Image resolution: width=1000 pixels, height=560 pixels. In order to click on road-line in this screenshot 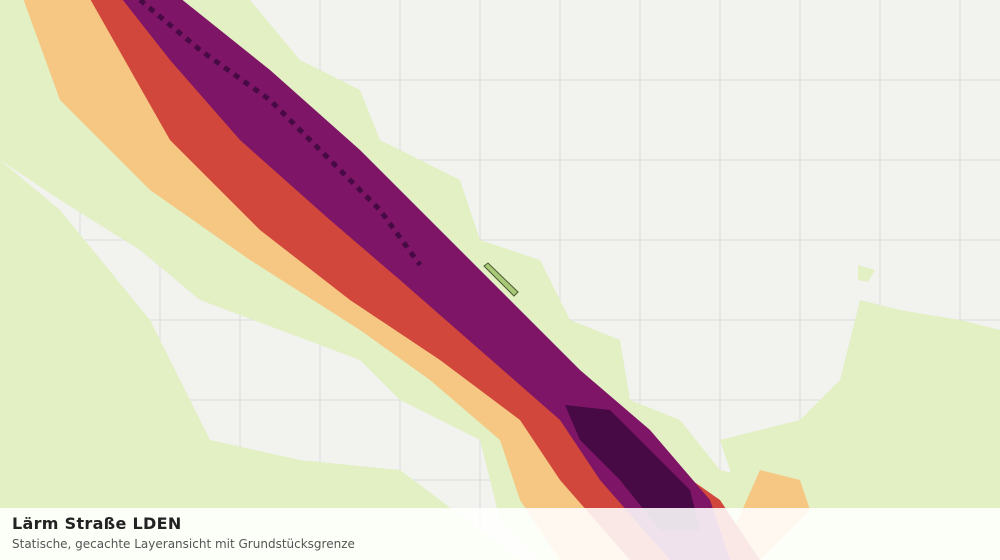, I will do `click(280, 133)`.